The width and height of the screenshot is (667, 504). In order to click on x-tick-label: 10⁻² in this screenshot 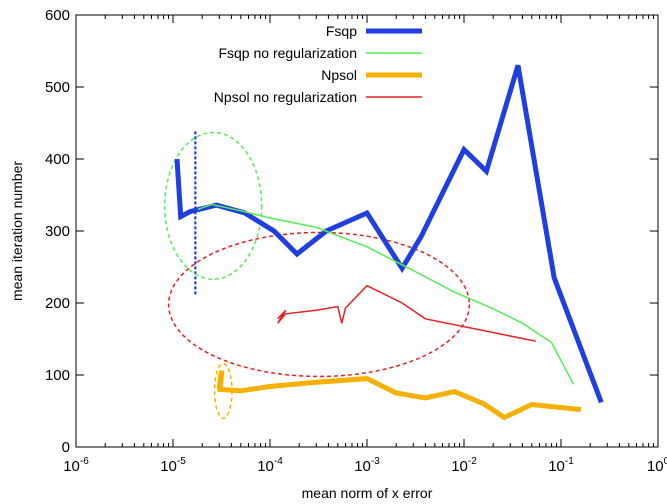, I will do `click(464, 465)`.